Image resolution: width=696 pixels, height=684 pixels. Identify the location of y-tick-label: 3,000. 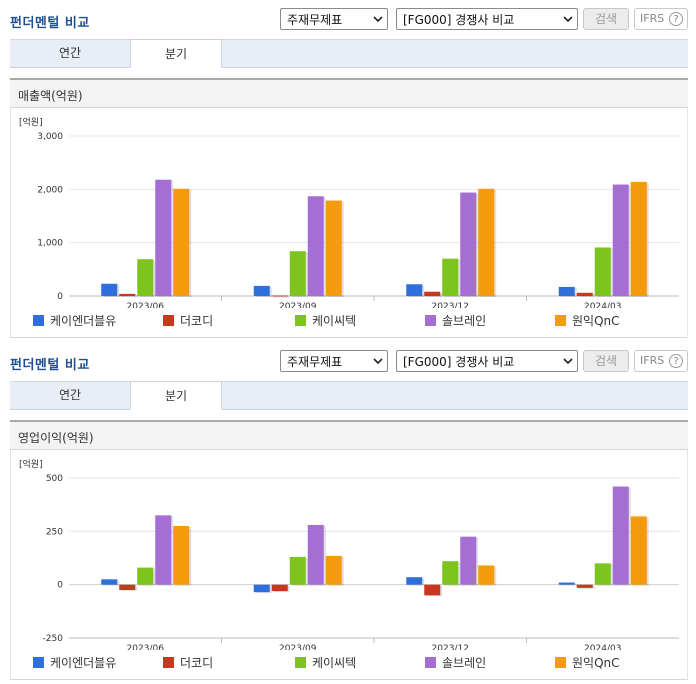
(50, 137).